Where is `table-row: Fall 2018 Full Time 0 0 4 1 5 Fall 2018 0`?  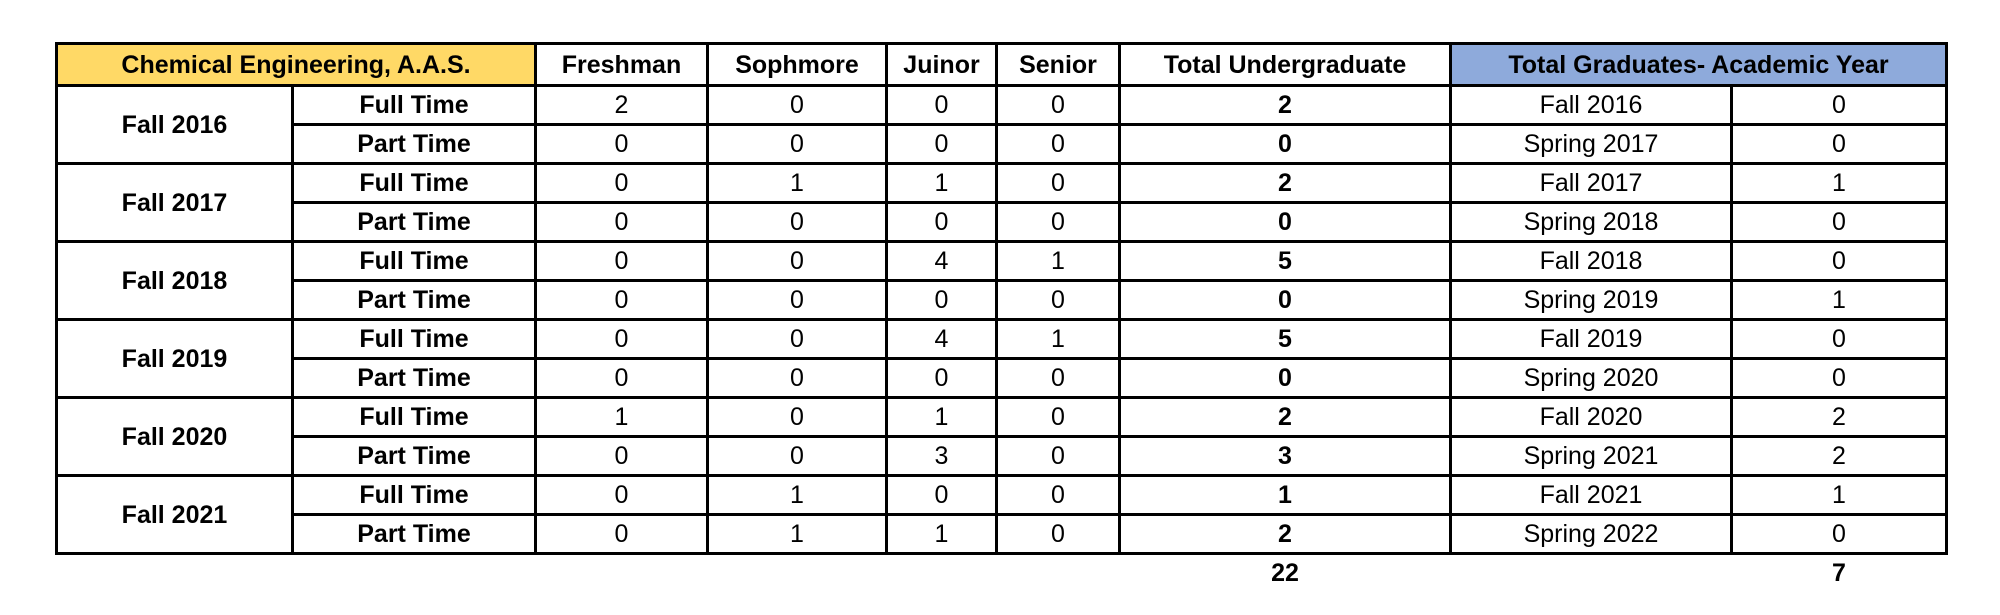
table-row: Fall 2018 Full Time 0 0 4 1 5 Fall 2018 0 is located at coordinates (1001, 280).